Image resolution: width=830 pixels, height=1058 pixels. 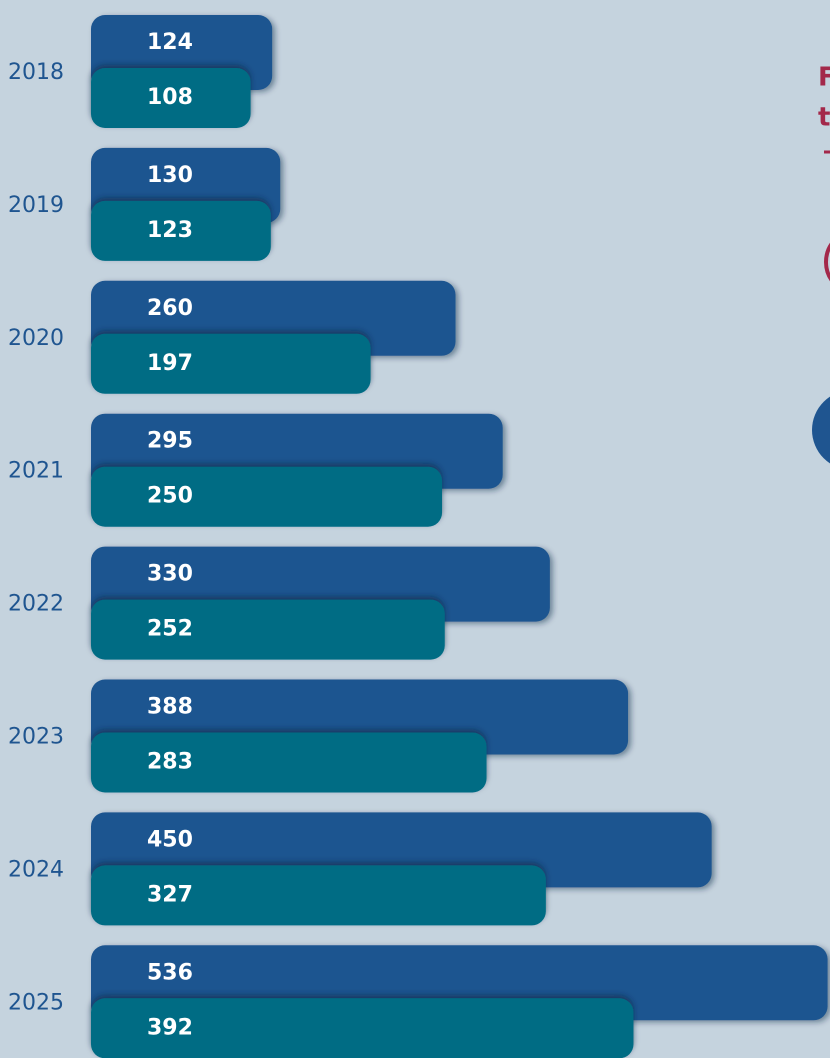 What do you see at coordinates (170, 496) in the screenshot?
I see `data-label: 250` at bounding box center [170, 496].